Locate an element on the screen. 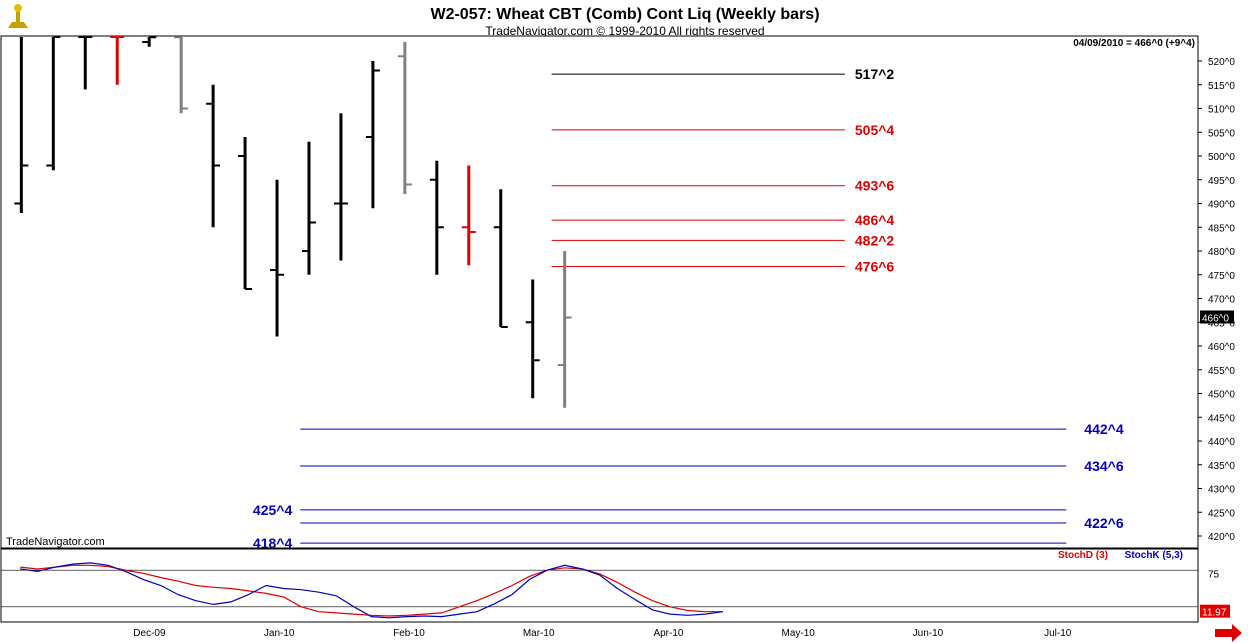 The height and width of the screenshot is (643, 1250). price-tick-label: 440^0 is located at coordinates (1221, 442).